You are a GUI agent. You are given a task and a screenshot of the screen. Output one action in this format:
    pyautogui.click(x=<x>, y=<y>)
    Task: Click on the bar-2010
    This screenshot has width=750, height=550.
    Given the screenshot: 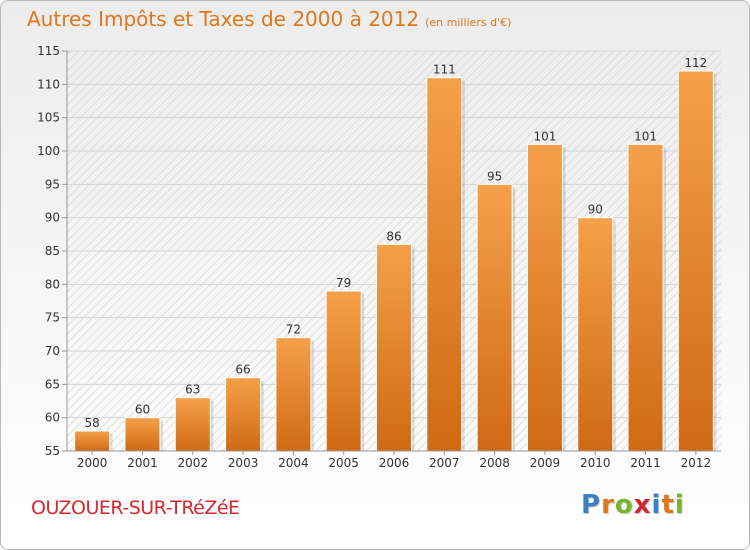 What is the action you would take?
    pyautogui.click(x=595, y=334)
    